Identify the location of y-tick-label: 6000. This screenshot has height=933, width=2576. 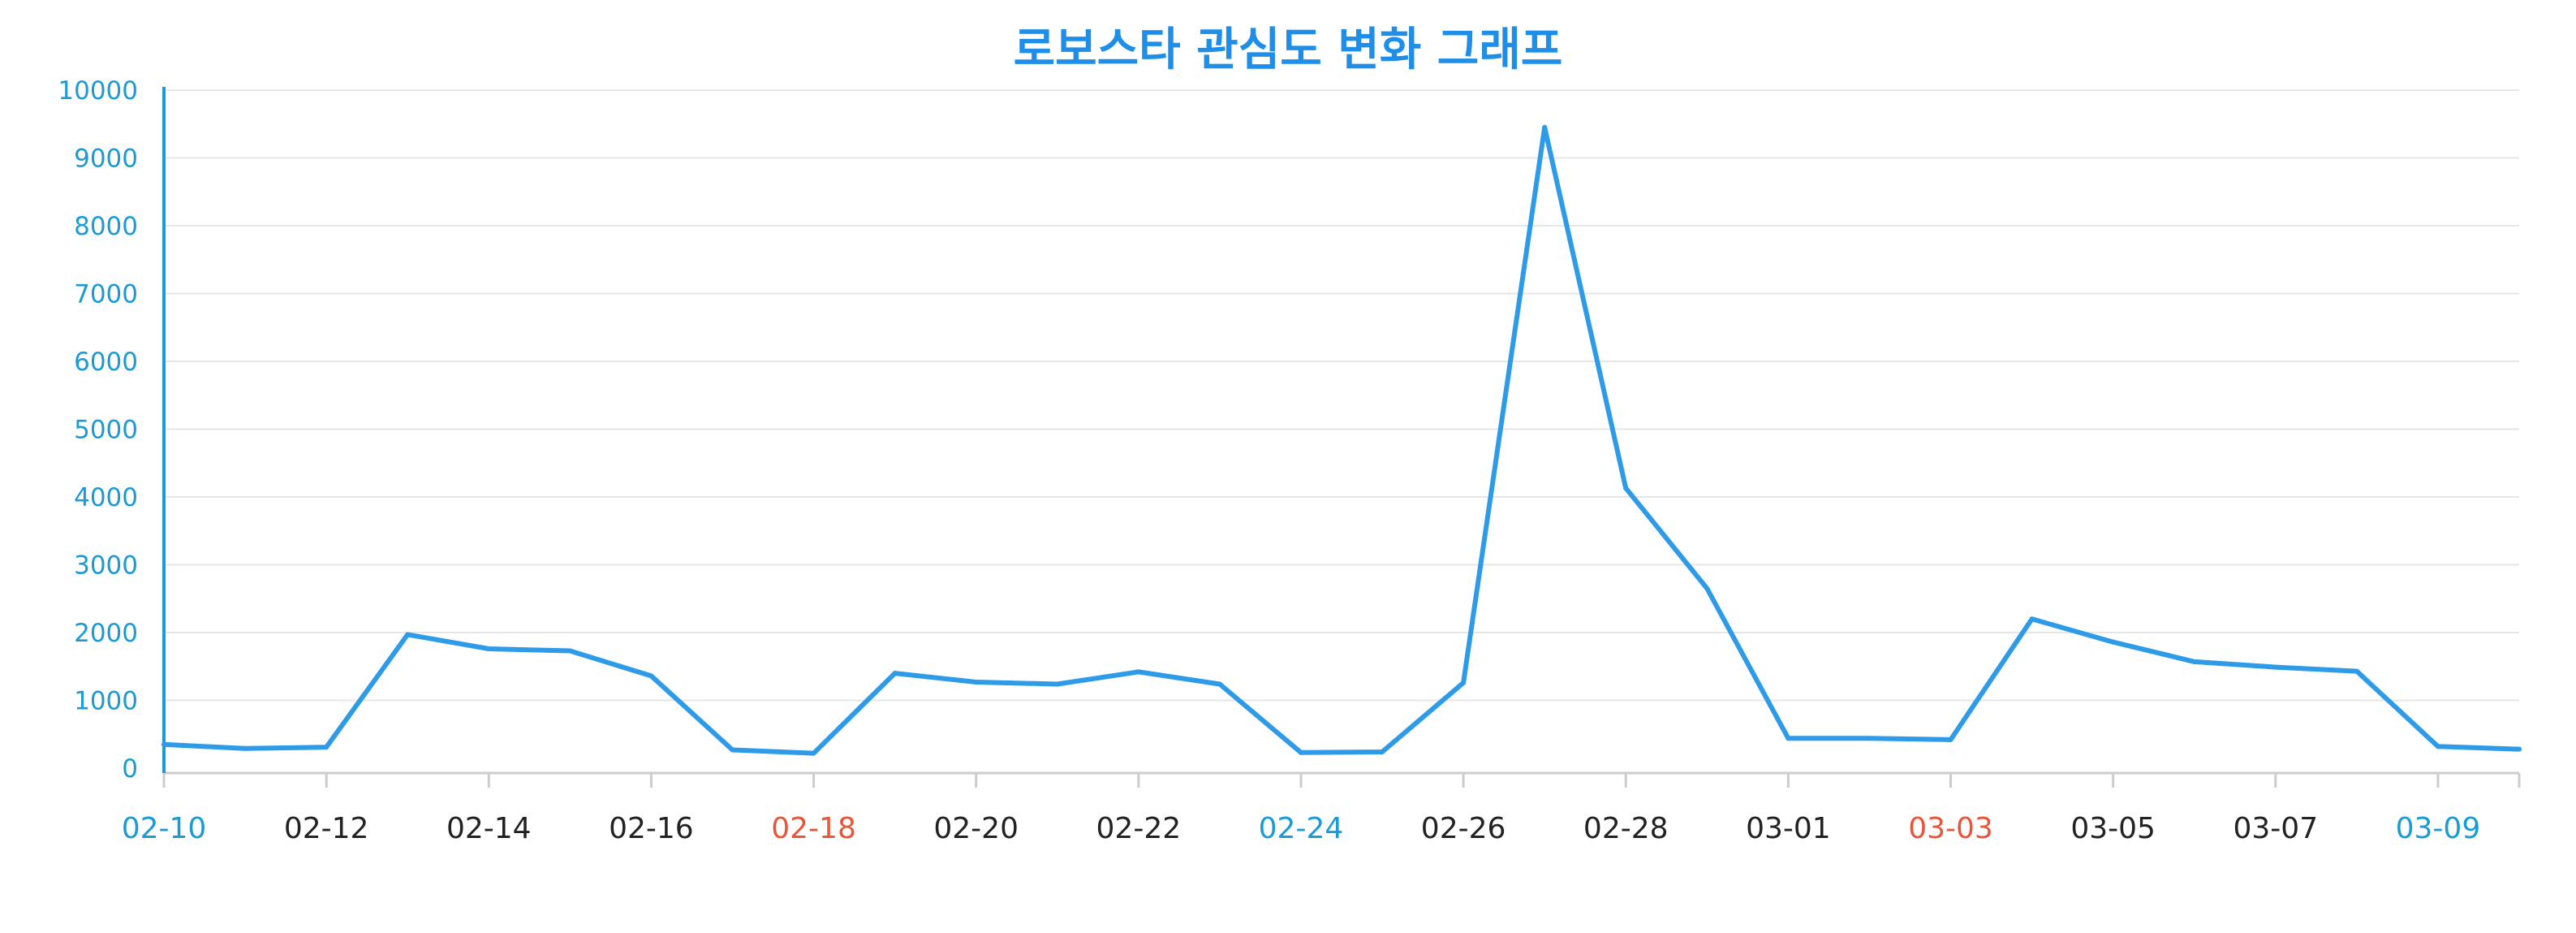
(106, 362).